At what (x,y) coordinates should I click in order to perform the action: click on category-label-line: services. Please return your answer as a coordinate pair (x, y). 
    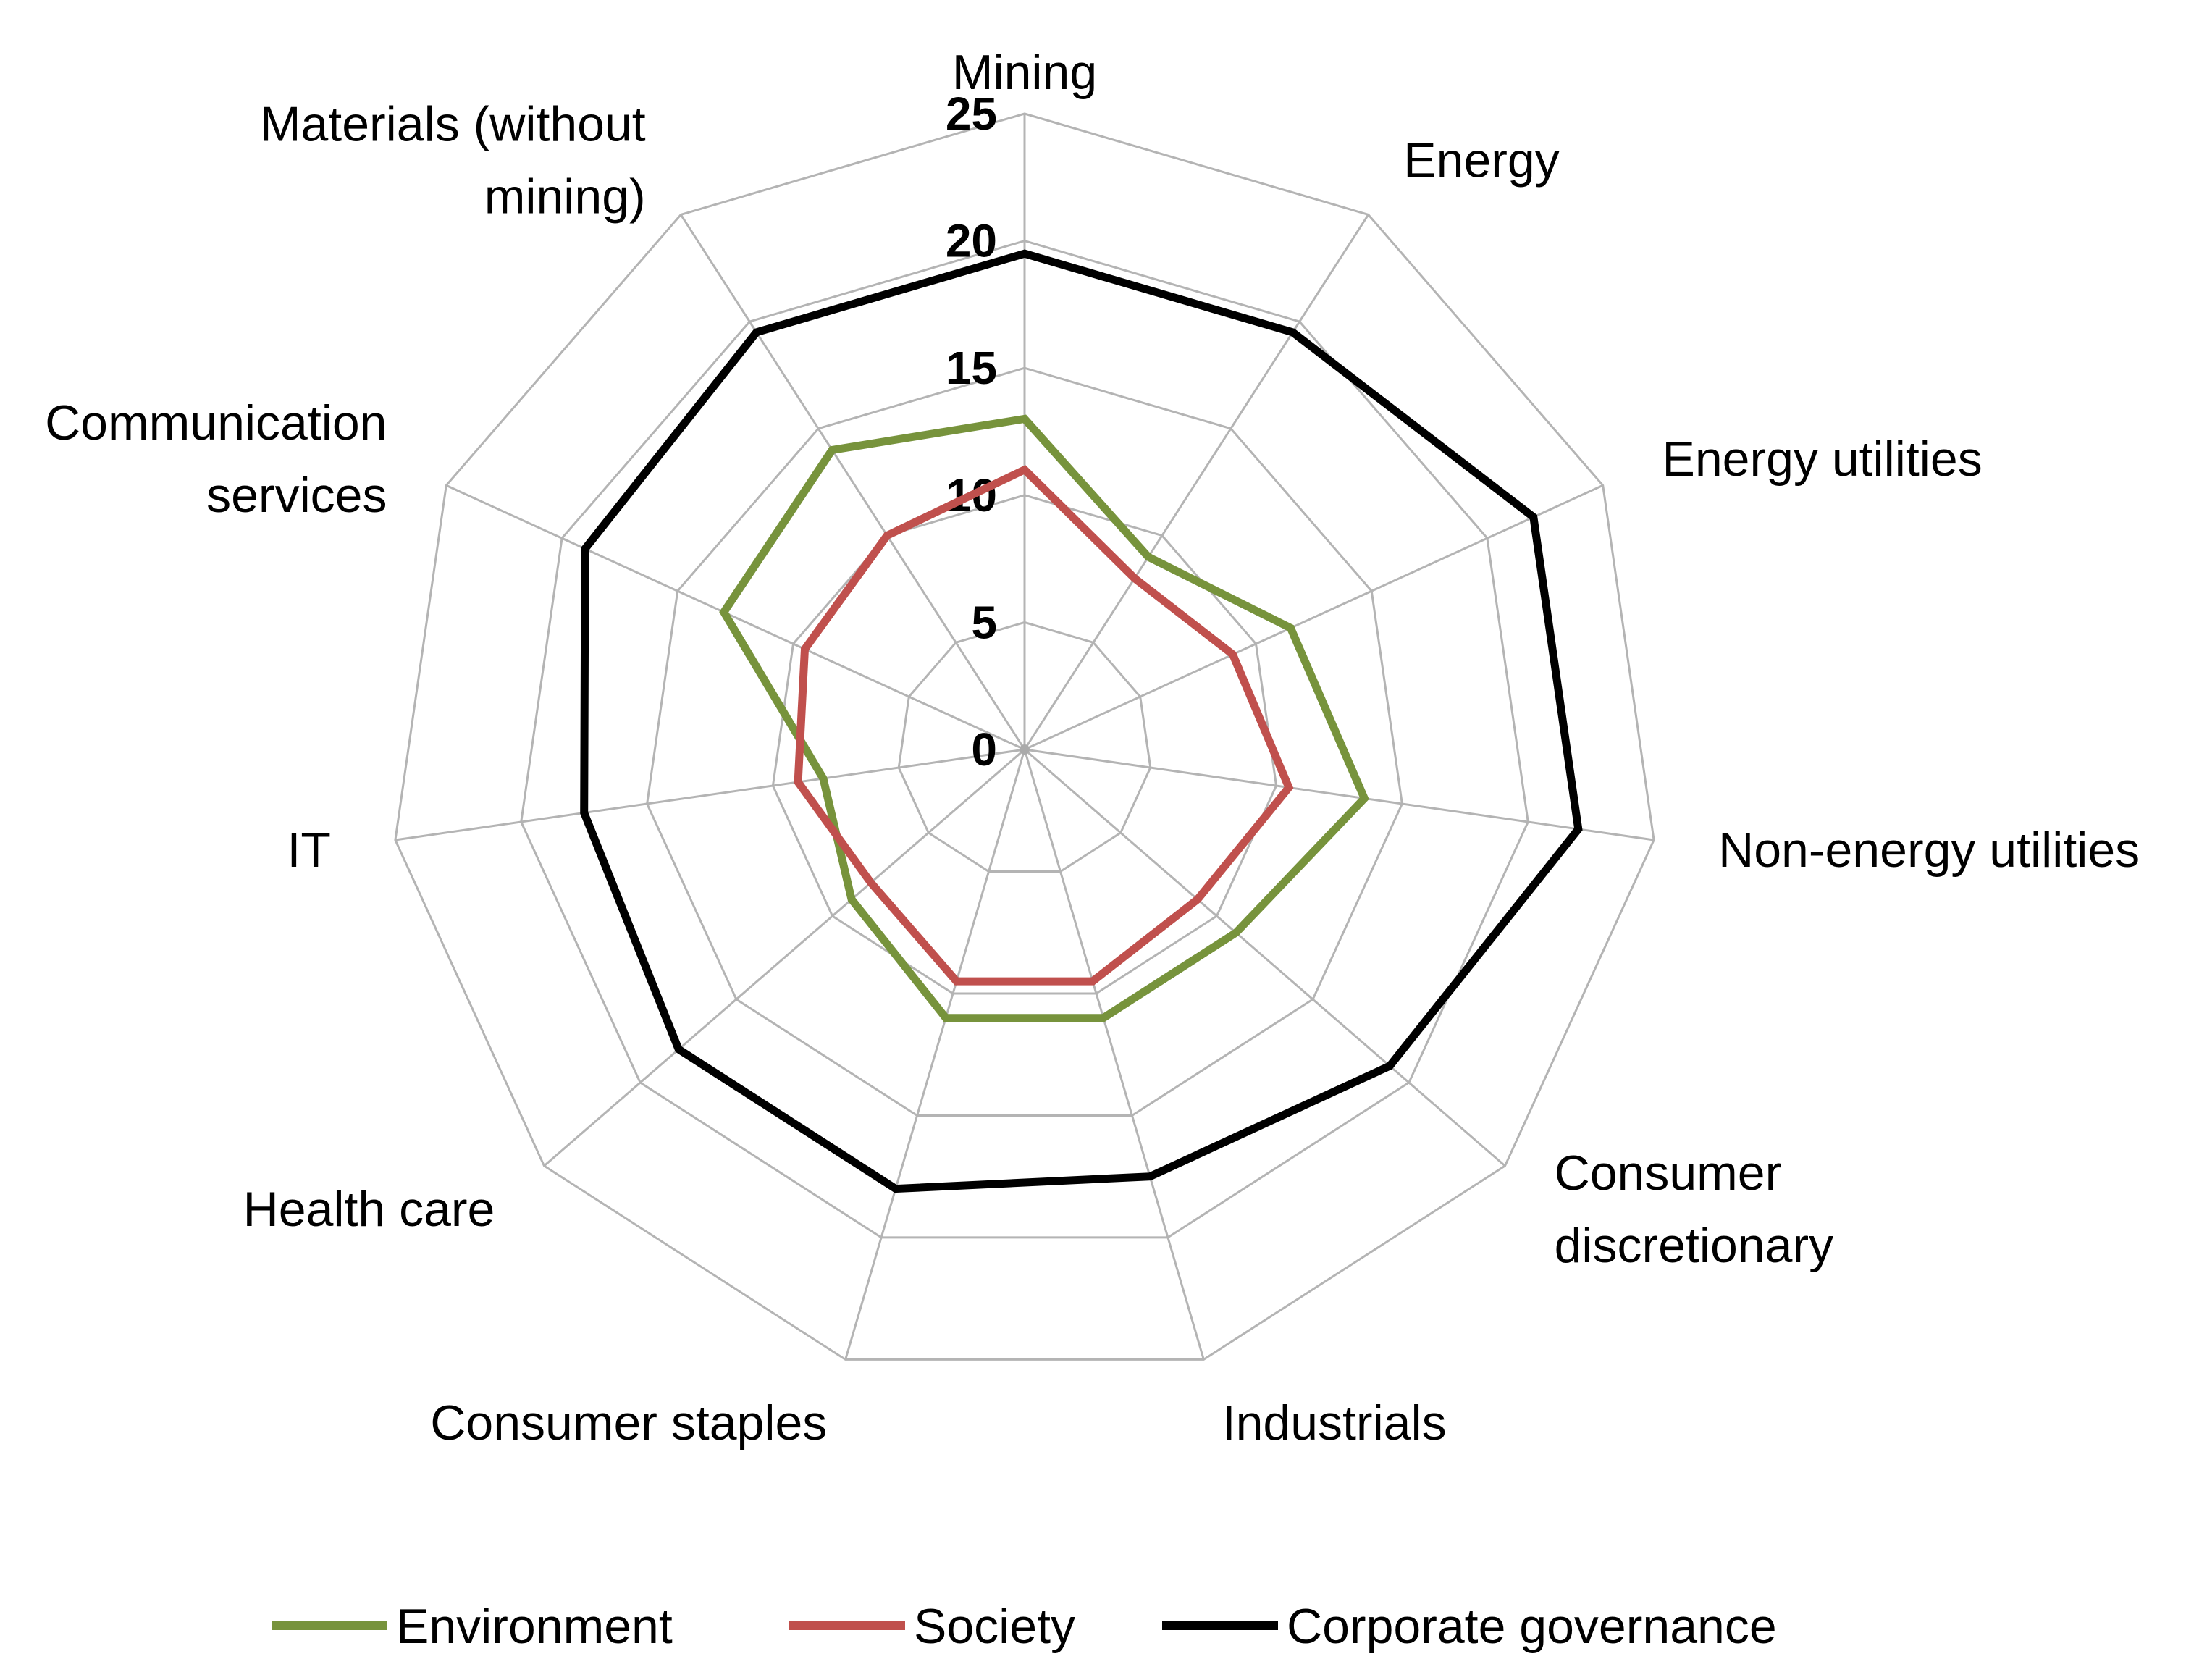
    Looking at the image, I should click on (296, 495).